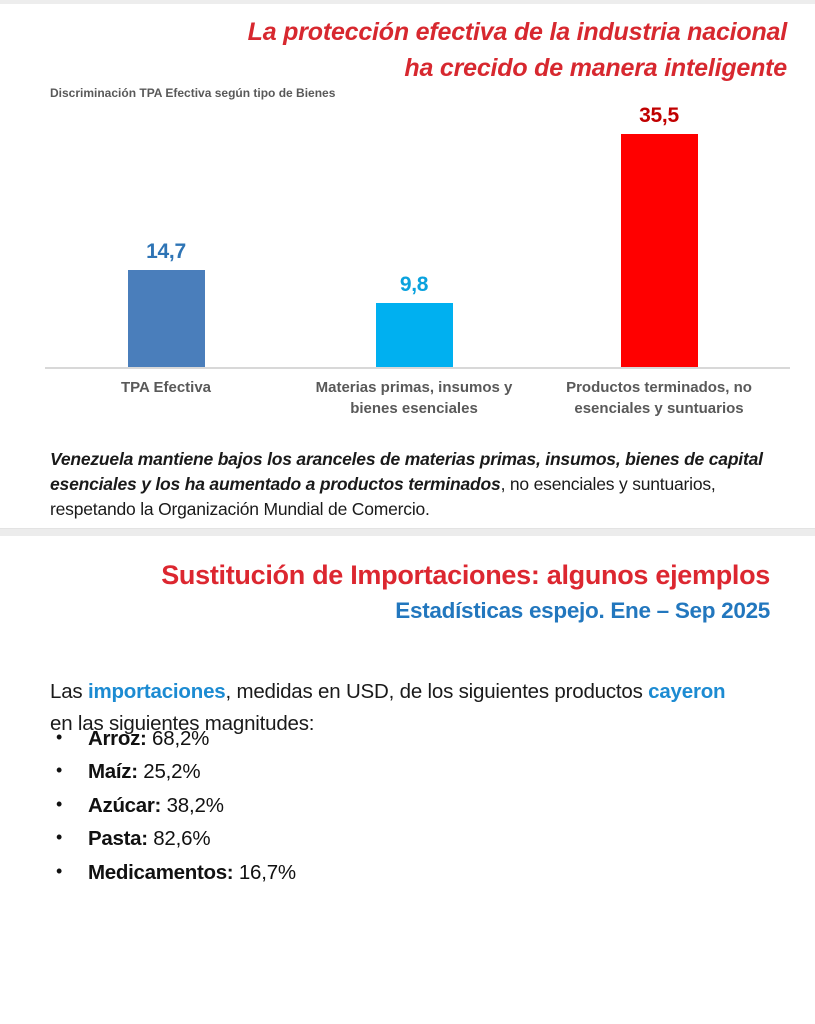 This screenshot has height=1024, width=815. Describe the element at coordinates (417, 368) in the screenshot. I see `chart-axis-baseline` at that location.